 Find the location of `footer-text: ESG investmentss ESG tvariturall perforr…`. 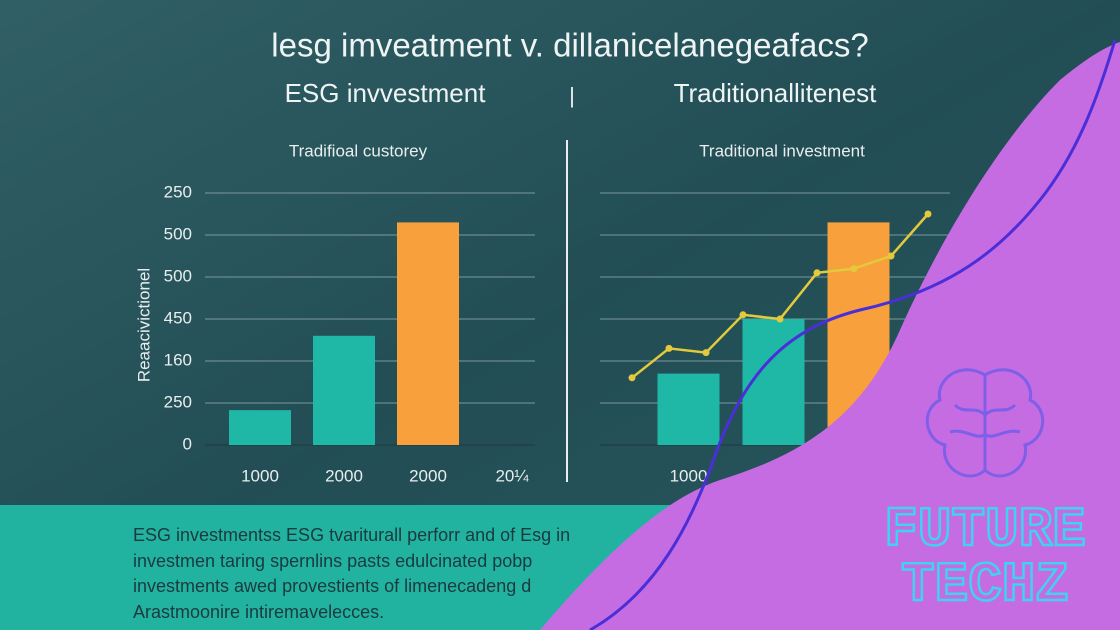

footer-text: ESG investmentss ESG tvariturall perforr… is located at coordinates (351, 573).